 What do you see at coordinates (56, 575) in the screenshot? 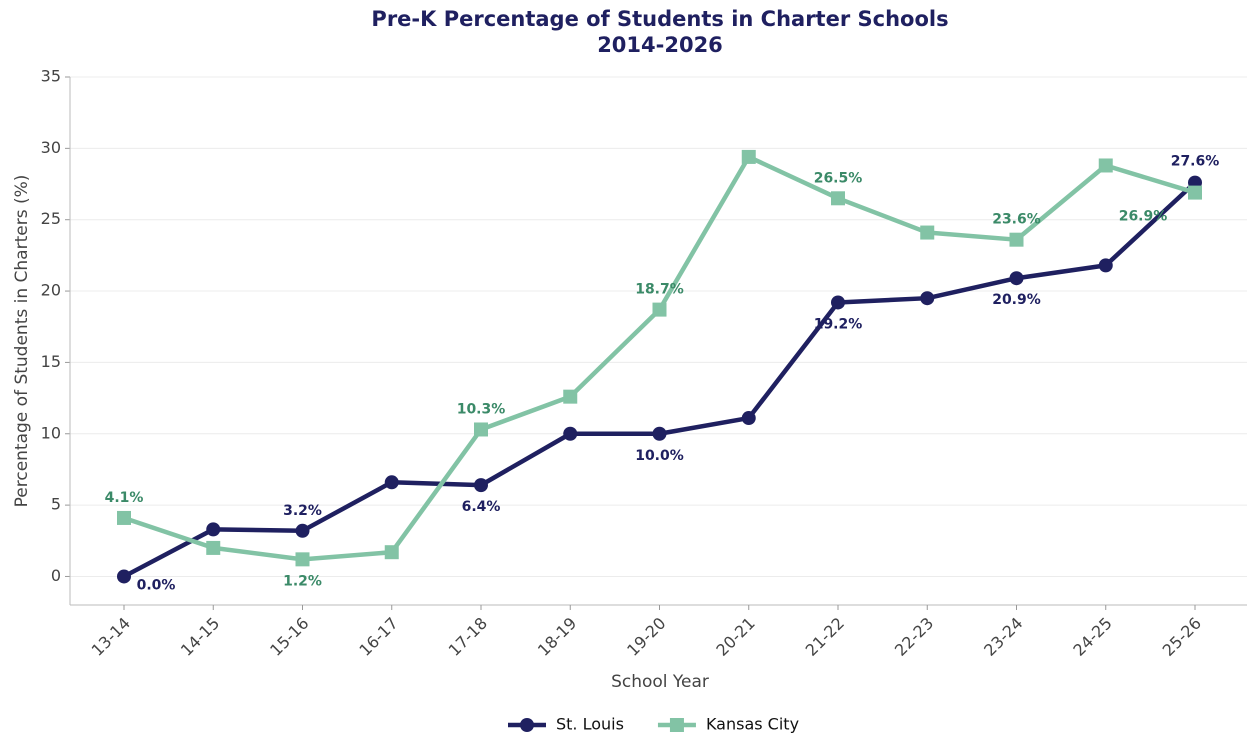
I see `y-tick-label: 0` at bounding box center [56, 575].